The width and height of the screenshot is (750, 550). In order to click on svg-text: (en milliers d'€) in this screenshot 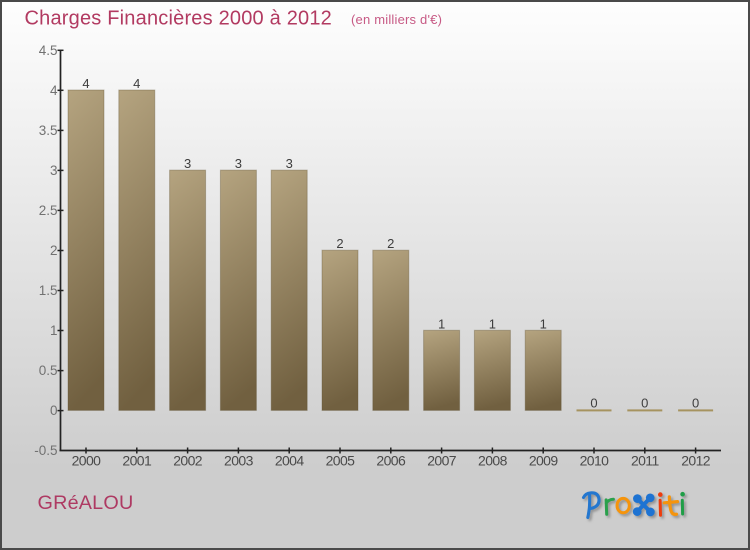, I will do `click(396, 19)`.